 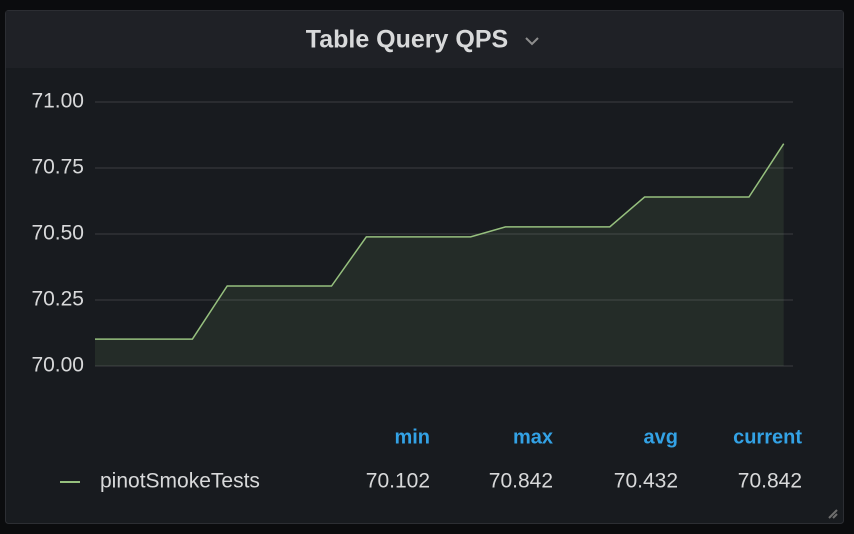 What do you see at coordinates (57, 167) in the screenshot?
I see `y-tick-label: 70.75` at bounding box center [57, 167].